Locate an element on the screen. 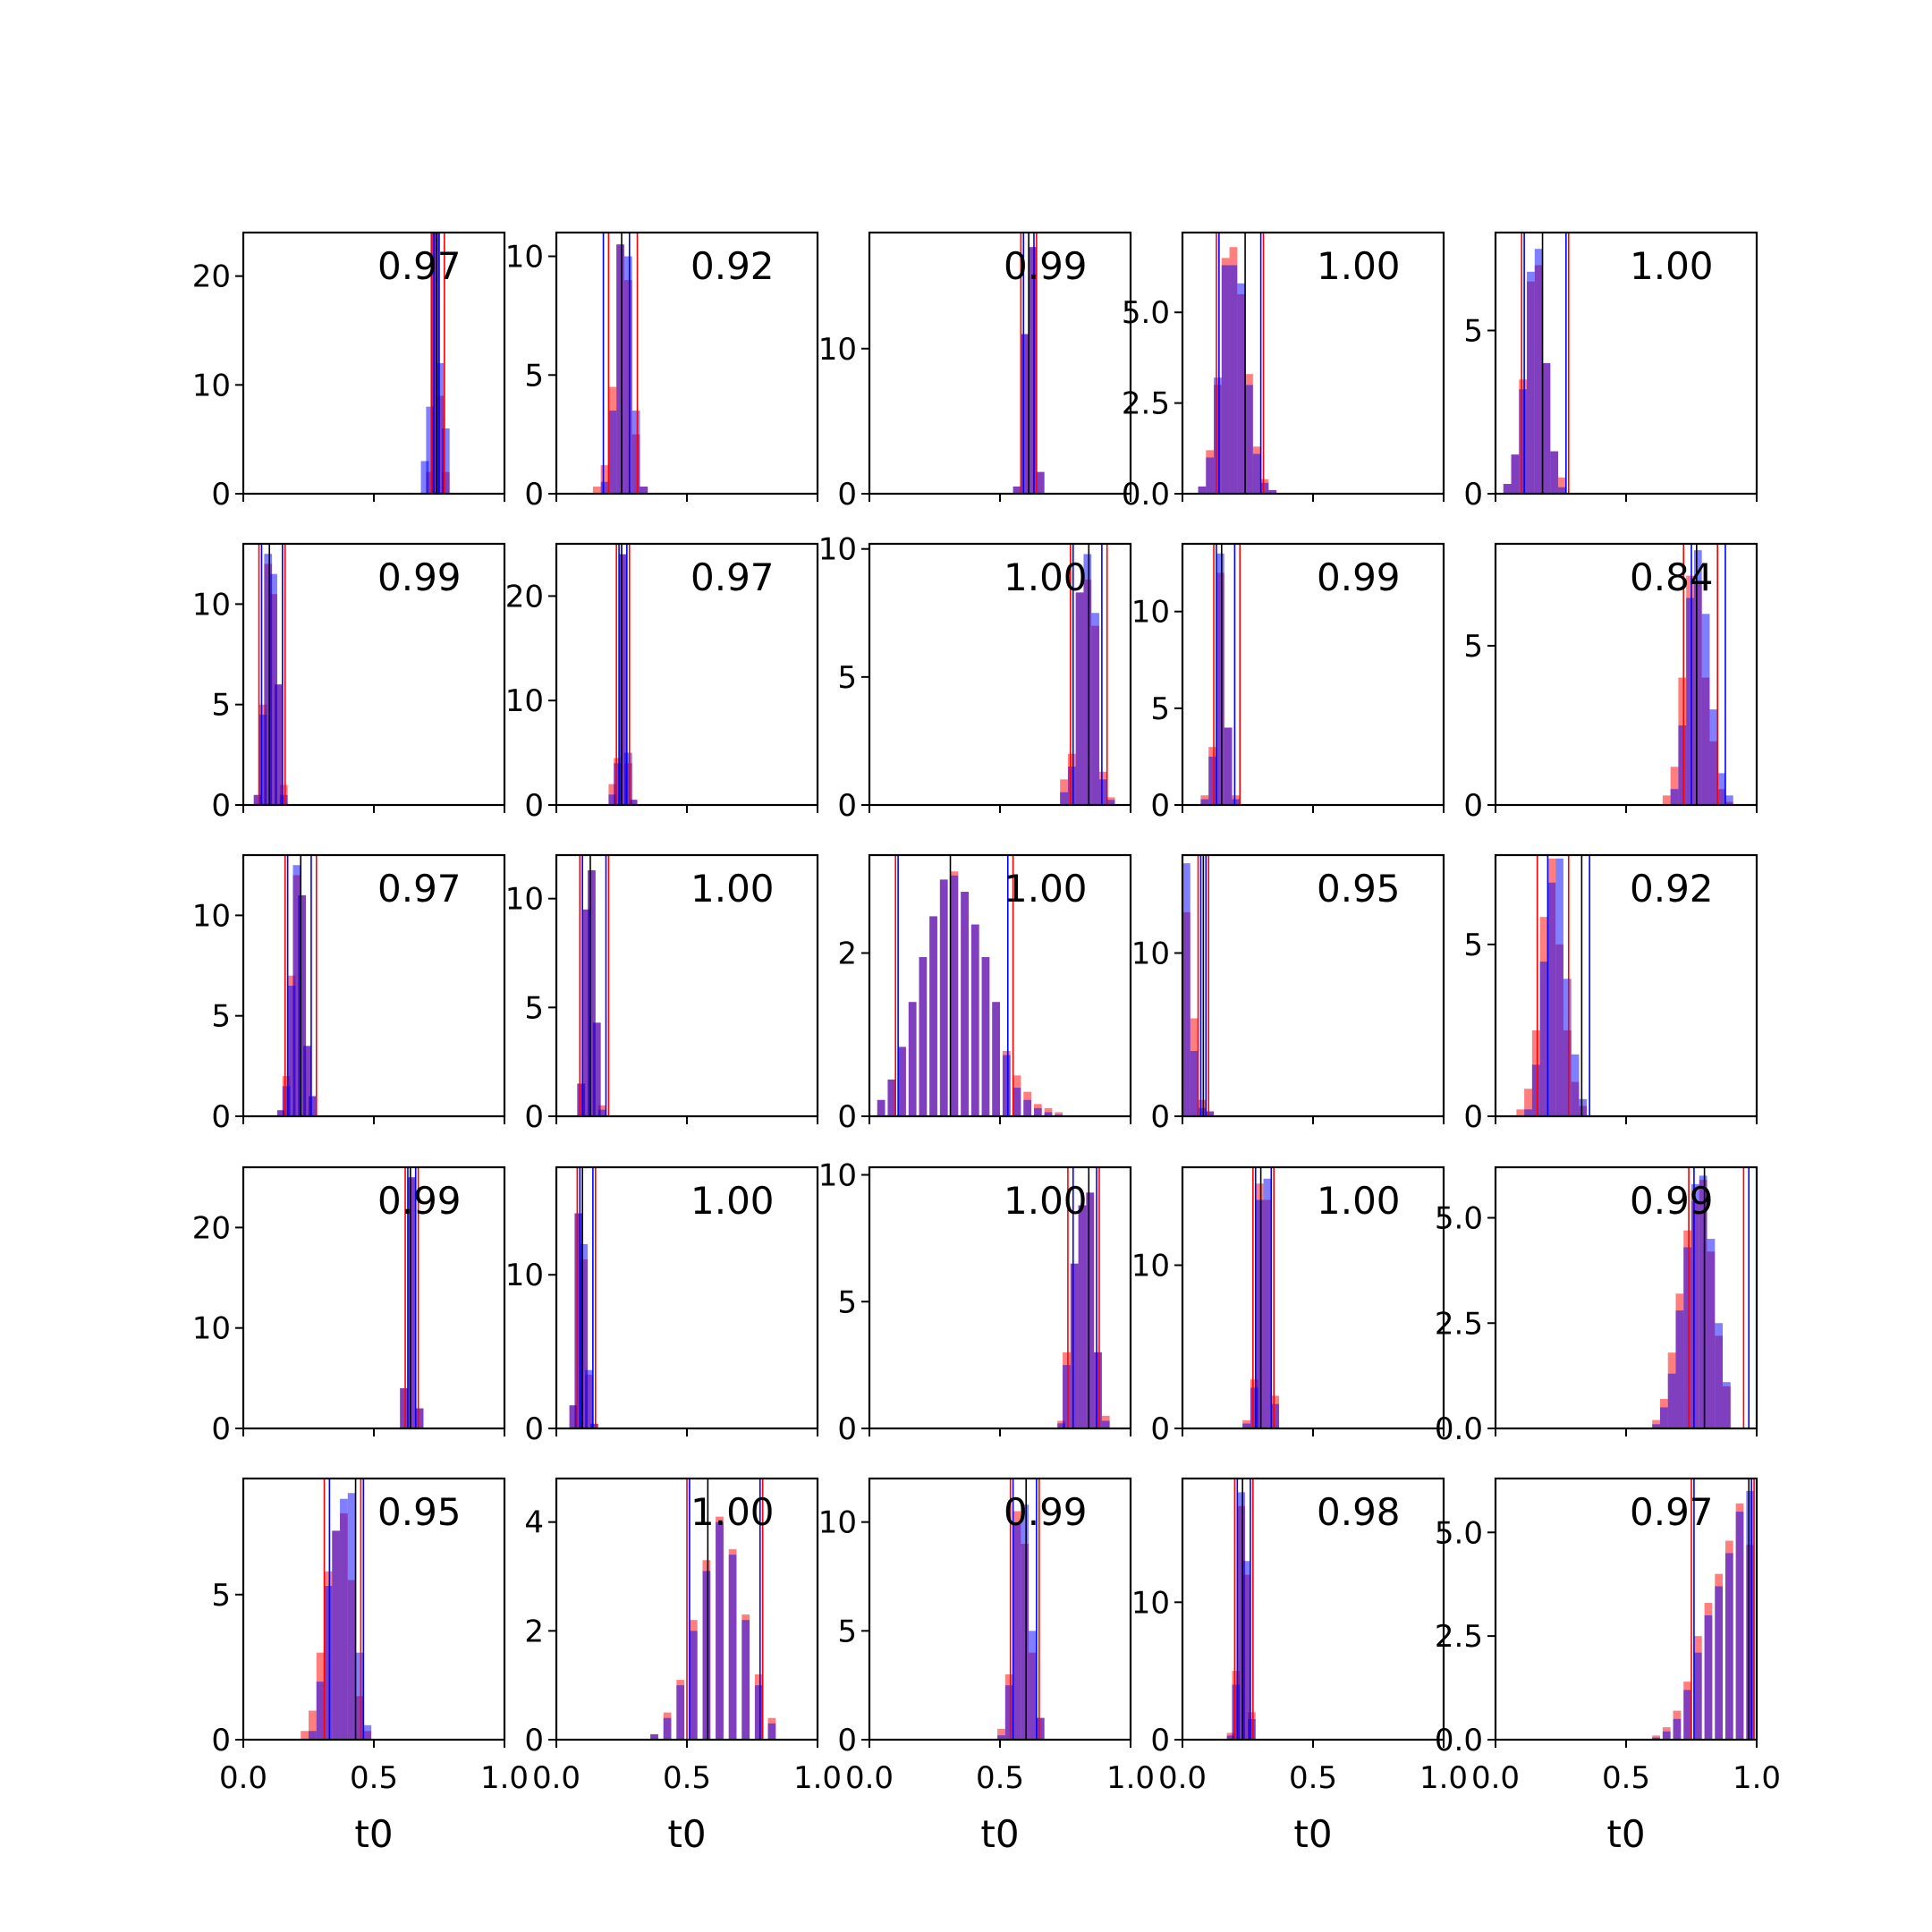 The width and height of the screenshot is (1932, 1932). y-tick-label: 0.0 is located at coordinates (1459, 1429).